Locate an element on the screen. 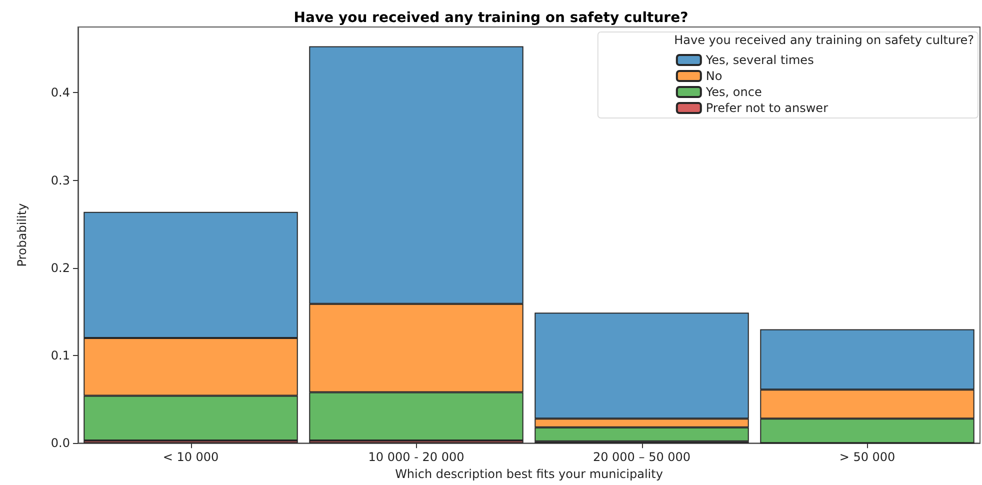  x-tick-label: 10 000 - 20 000 is located at coordinates (416, 457).